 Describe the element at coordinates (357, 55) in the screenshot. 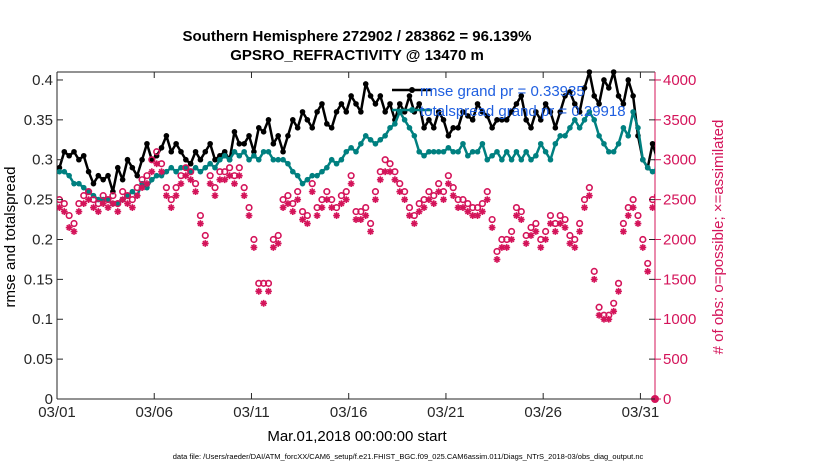

I see `chart-subtitle: GPSRO_REFRACTIVITY @ 13470 m` at that location.